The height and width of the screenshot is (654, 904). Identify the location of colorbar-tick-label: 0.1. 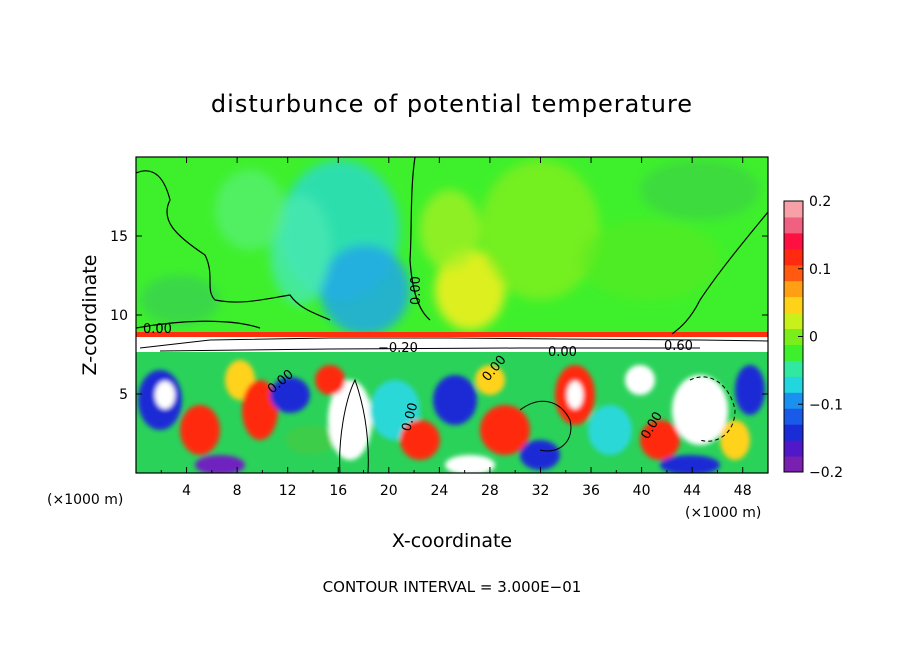
(820, 270).